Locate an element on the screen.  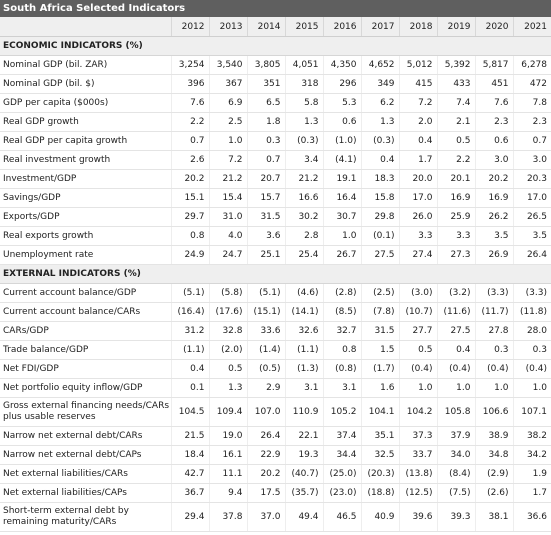
table-cell: 15.4 is located at coordinates (227, 198).